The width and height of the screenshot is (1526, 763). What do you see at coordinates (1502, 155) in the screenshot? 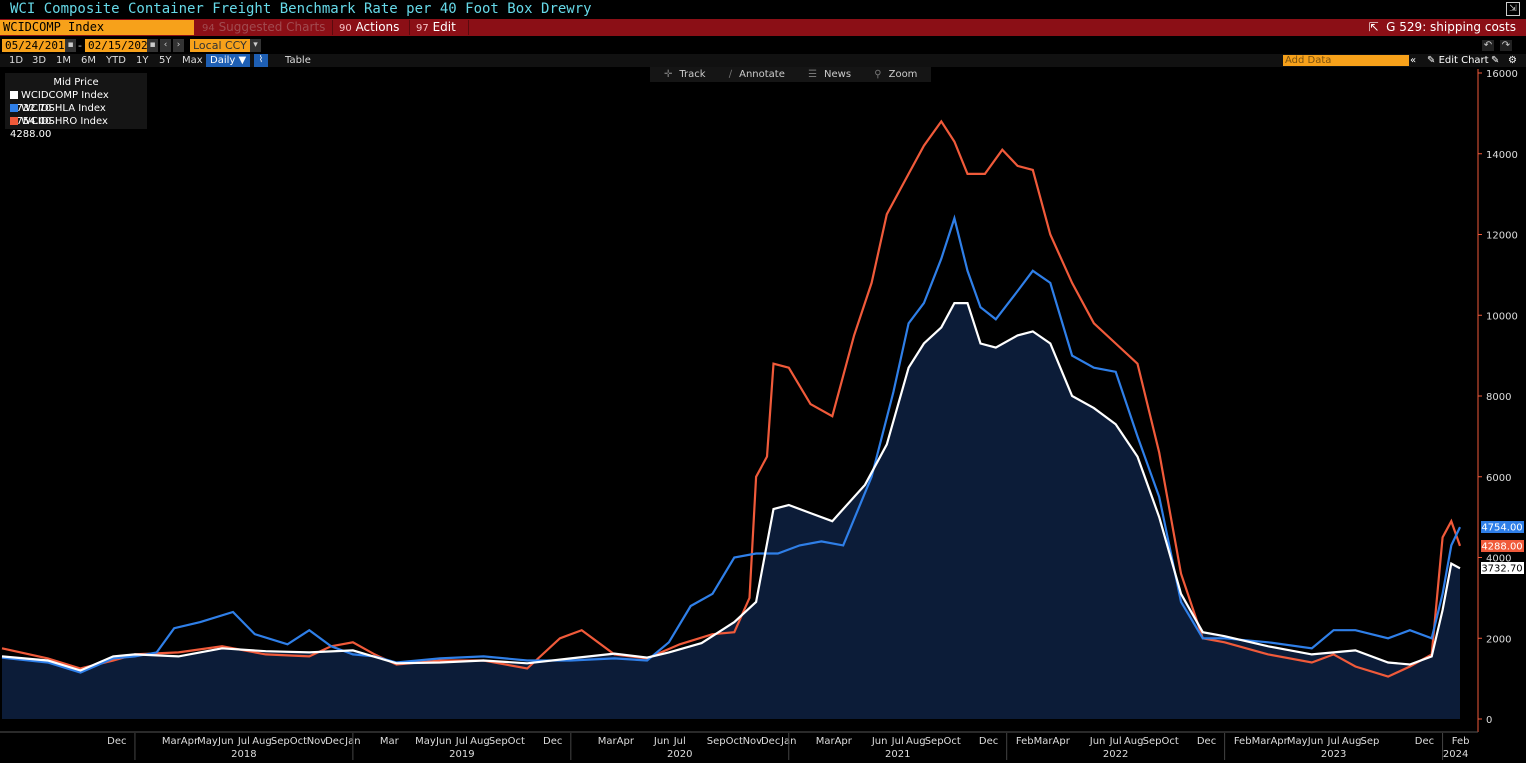
I see `y-tick-label: 14000` at bounding box center [1502, 155].